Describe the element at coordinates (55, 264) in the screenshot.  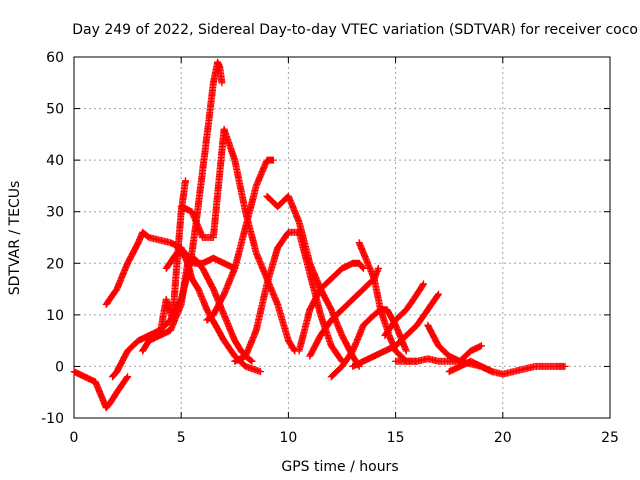
I see `y-tick-label: 20` at that location.